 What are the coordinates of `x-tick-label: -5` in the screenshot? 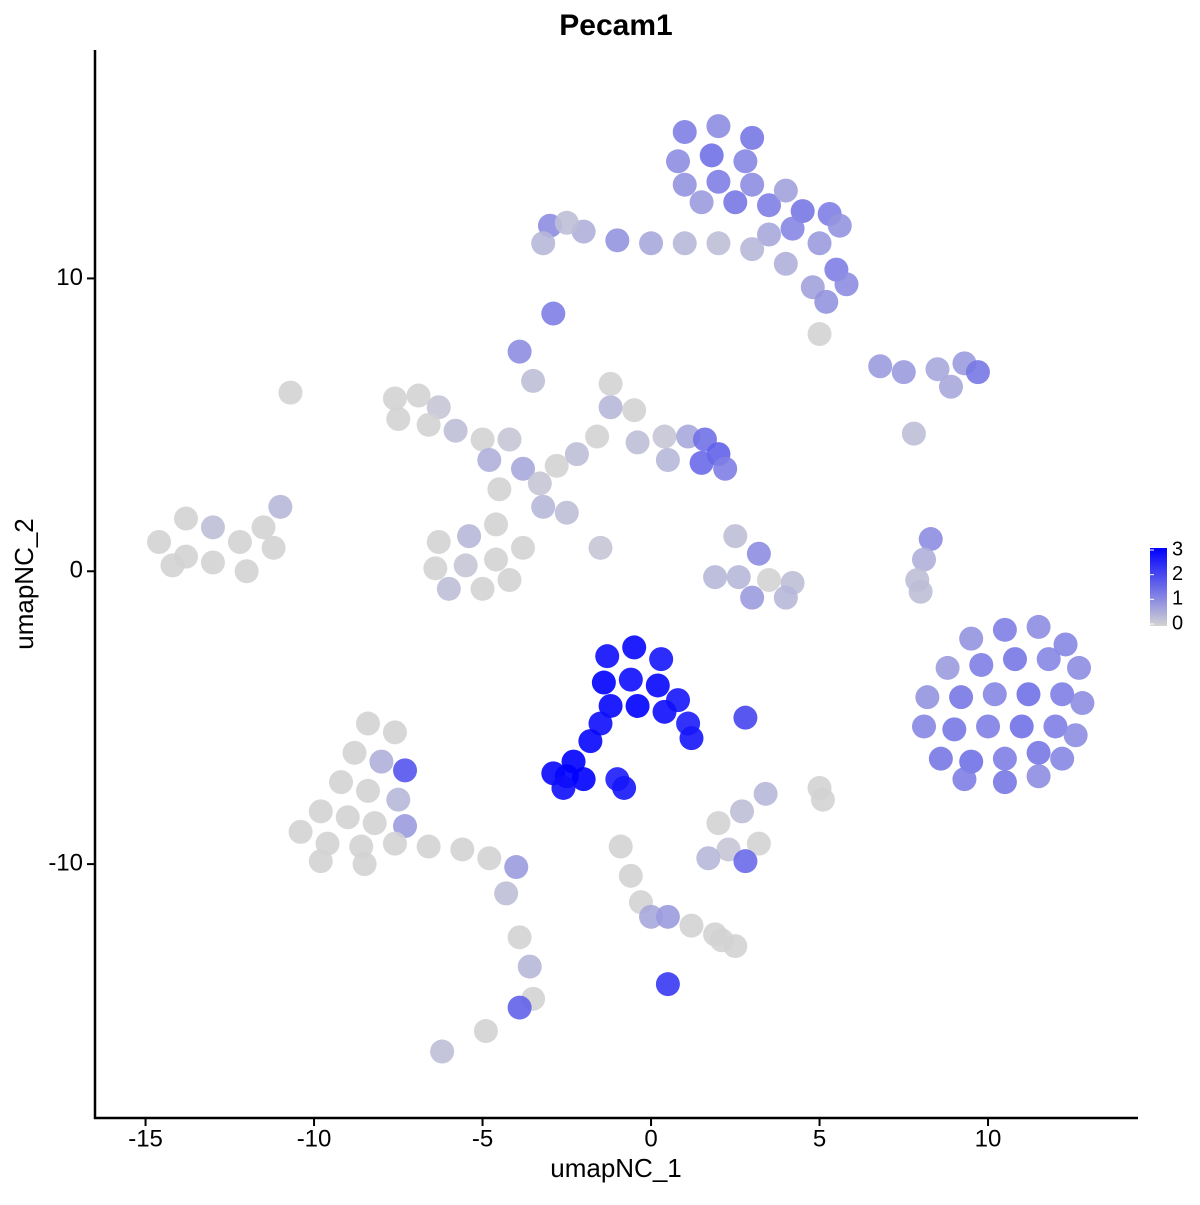 It's located at (482, 1138).